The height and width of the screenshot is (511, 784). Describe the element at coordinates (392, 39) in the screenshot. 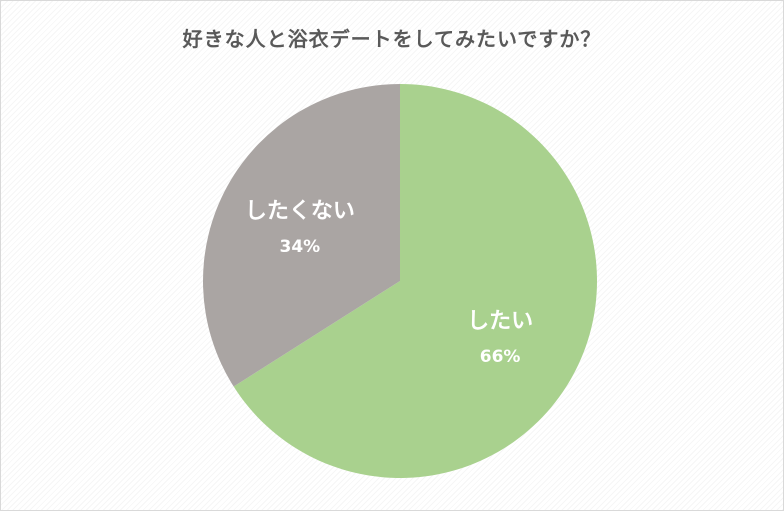

I see `chart-title: 好きな人と浴衣デートをしてみたいですか？` at that location.